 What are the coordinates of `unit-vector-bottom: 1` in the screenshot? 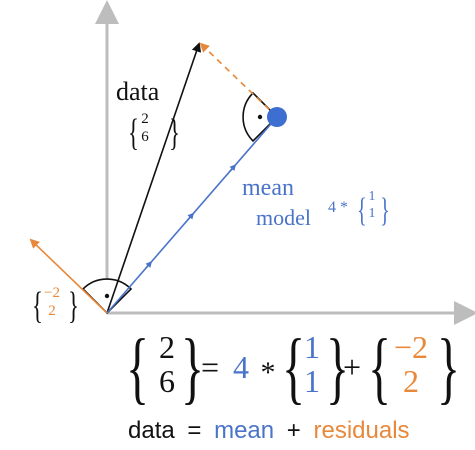 It's located at (372, 213).